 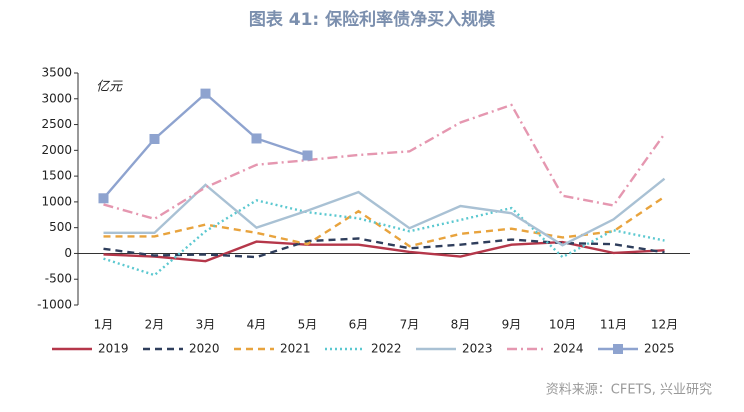 What do you see at coordinates (664, 325) in the screenshot?
I see `x-tick-label: 12月` at bounding box center [664, 325].